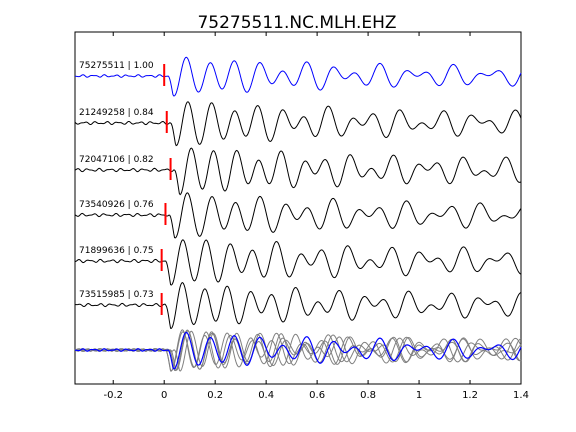  I want to click on overlay-stack, so click(298, 350).